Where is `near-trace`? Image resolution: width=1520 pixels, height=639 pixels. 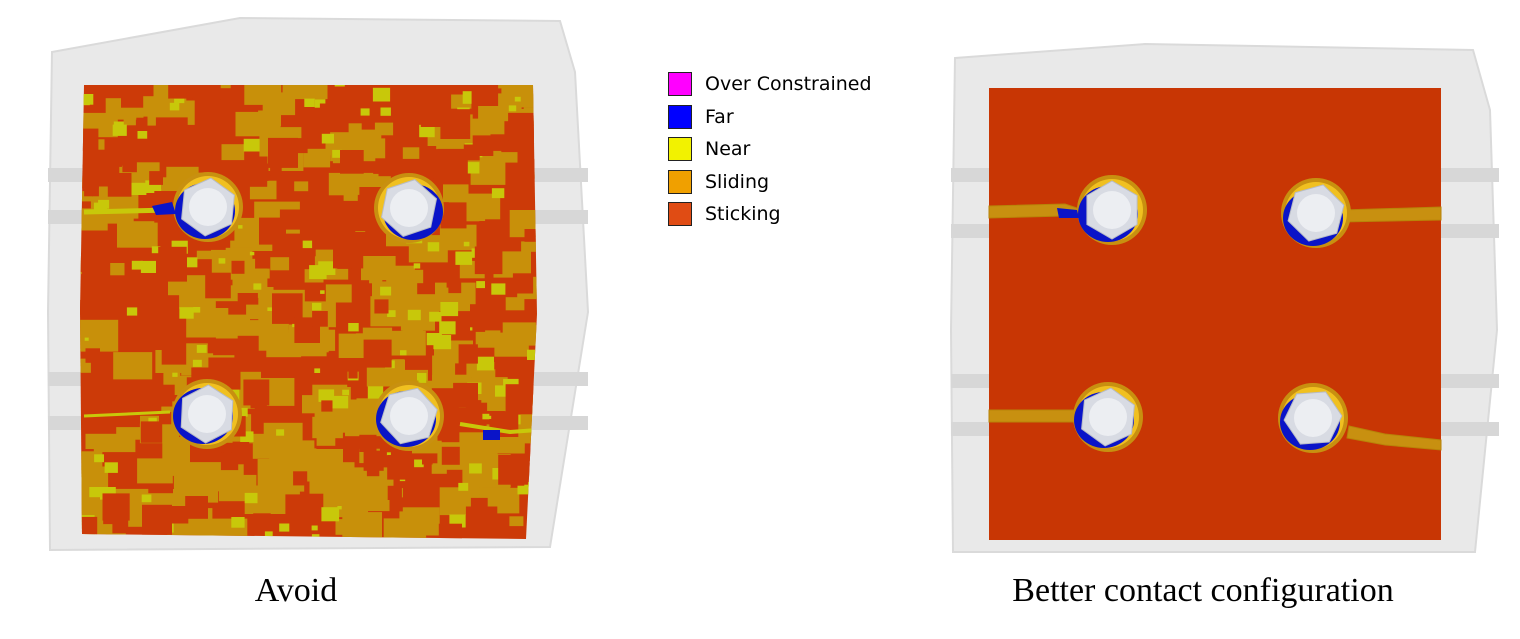 near-trace is located at coordinates (127, 414).